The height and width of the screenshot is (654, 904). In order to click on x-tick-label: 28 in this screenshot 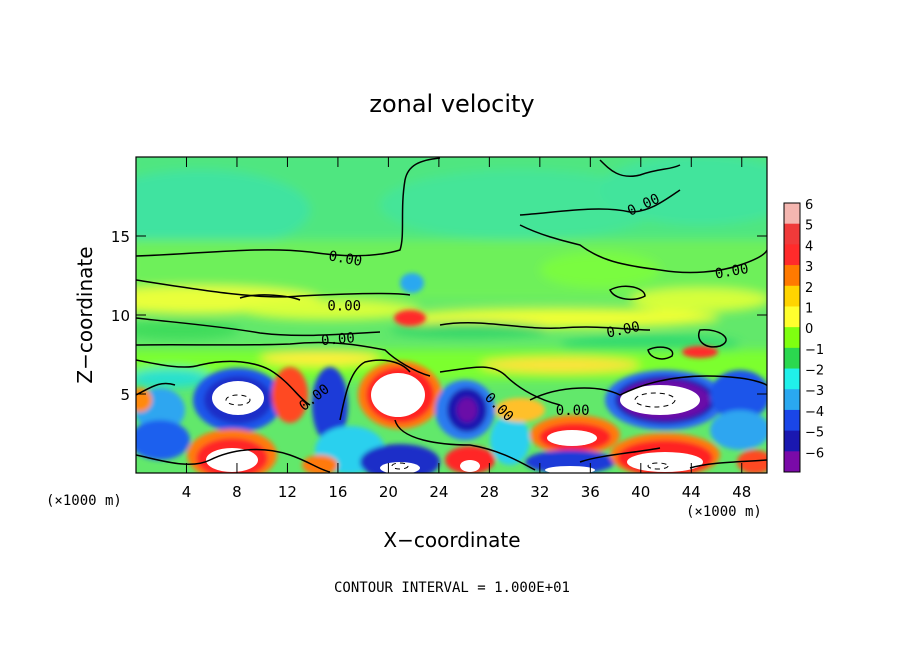, I will do `click(489, 492)`.